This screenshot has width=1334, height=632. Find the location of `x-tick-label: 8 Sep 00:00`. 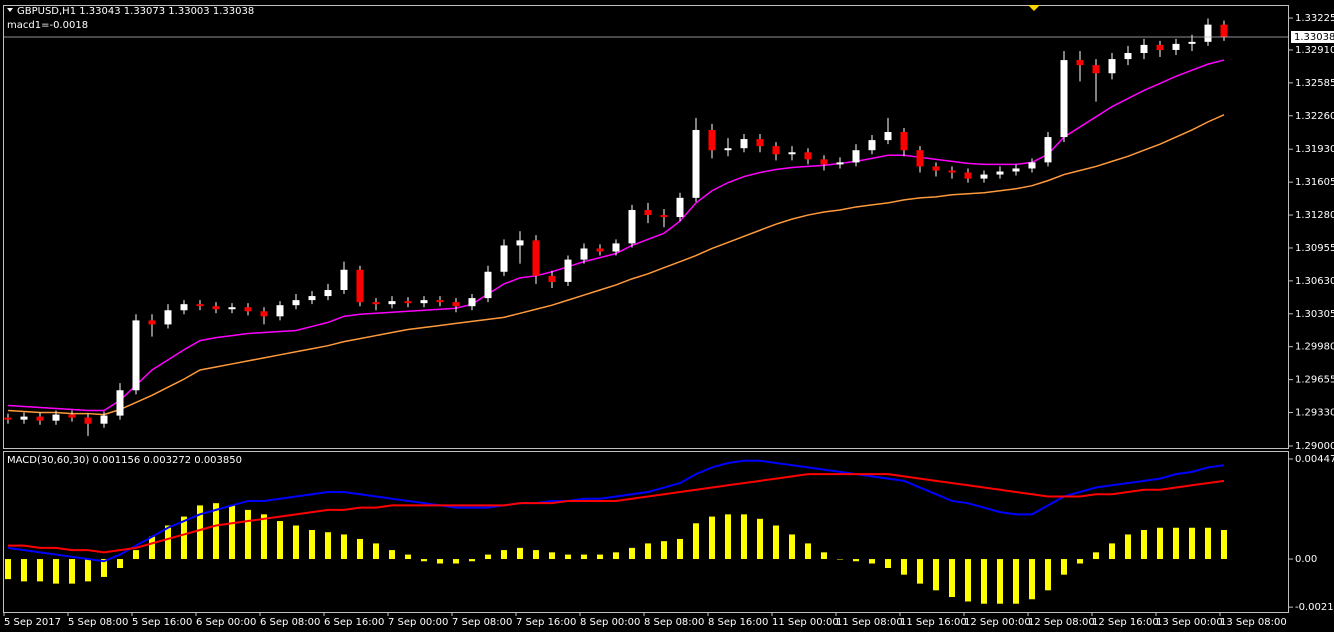

x-tick-label: 8 Sep 00:00 is located at coordinates (610, 622).